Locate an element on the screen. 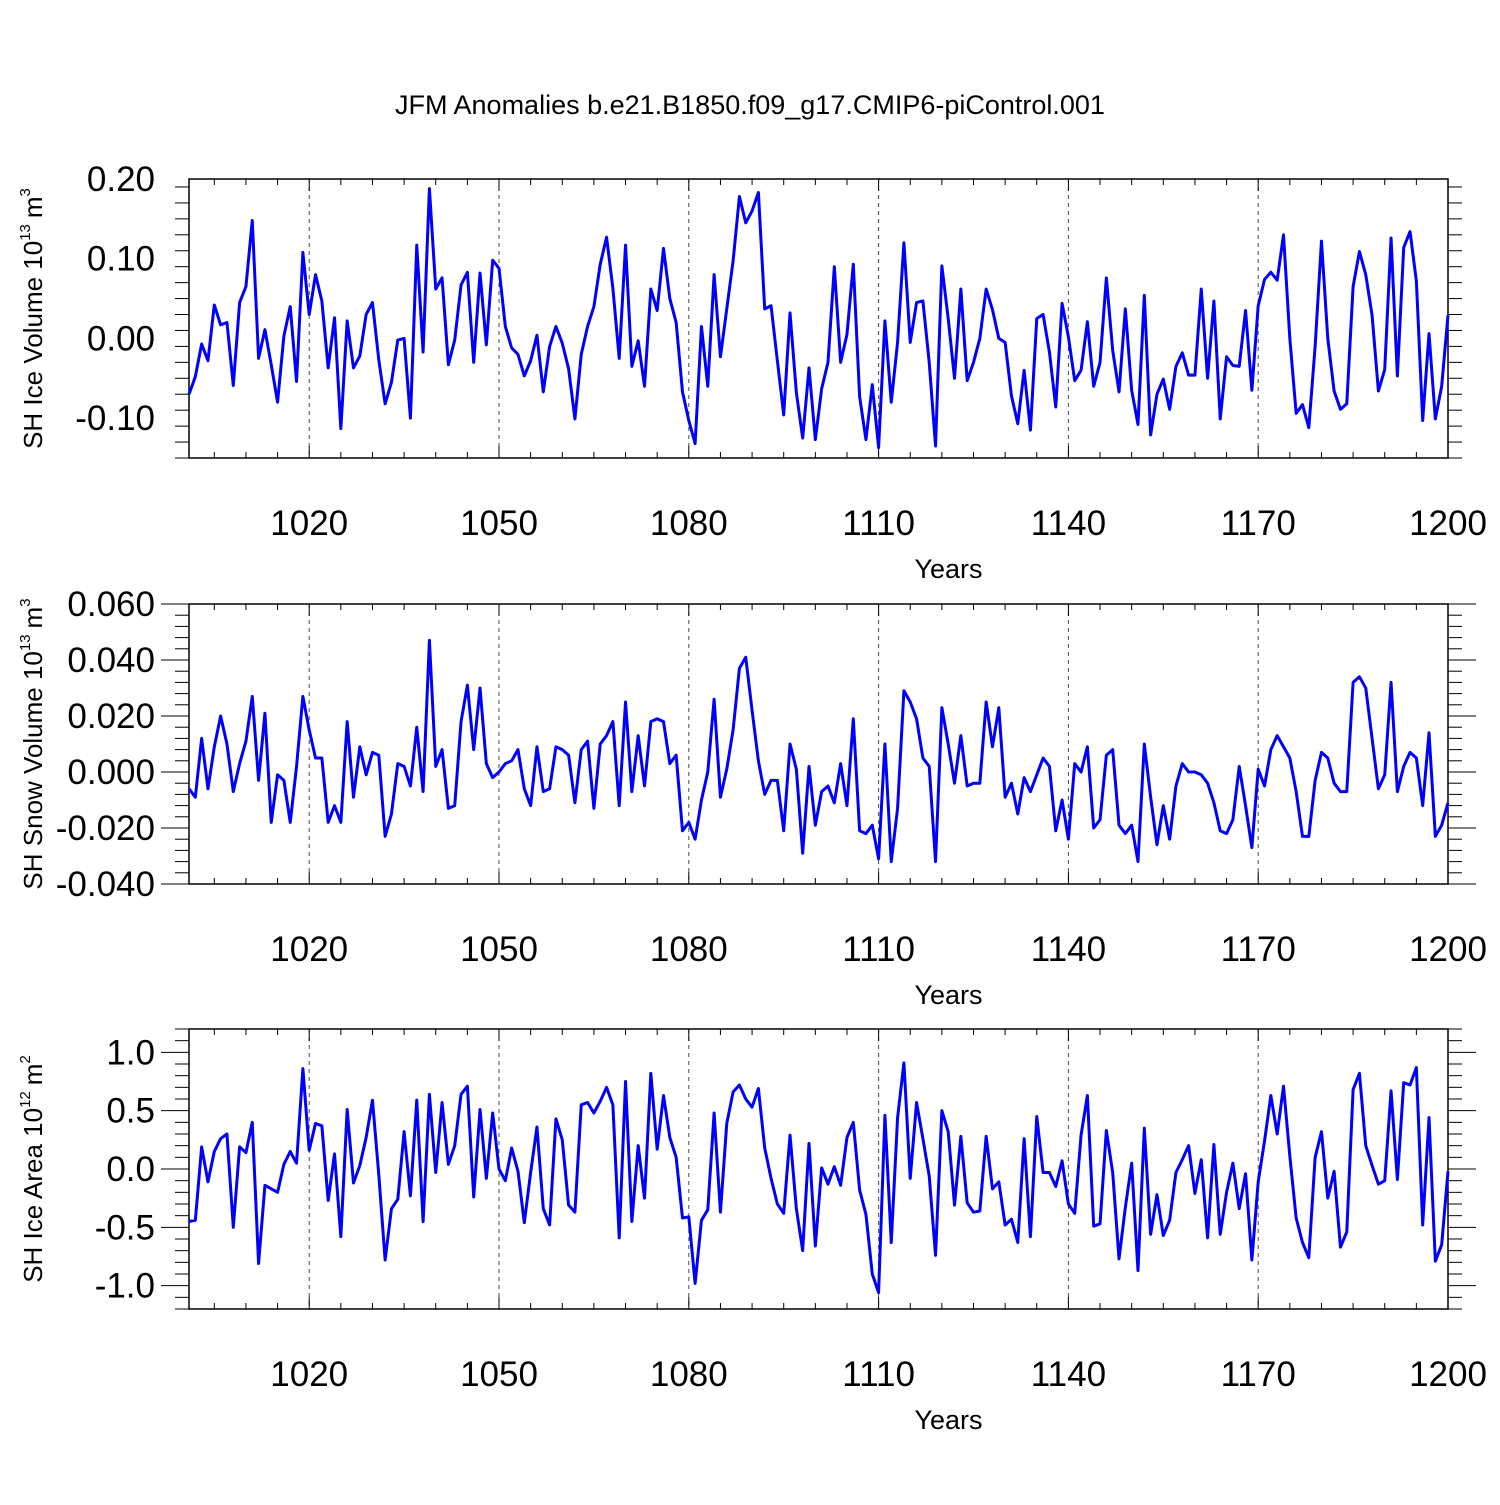 The width and height of the screenshot is (1500, 1505). y-tick-label: -0.10 is located at coordinates (115, 418).